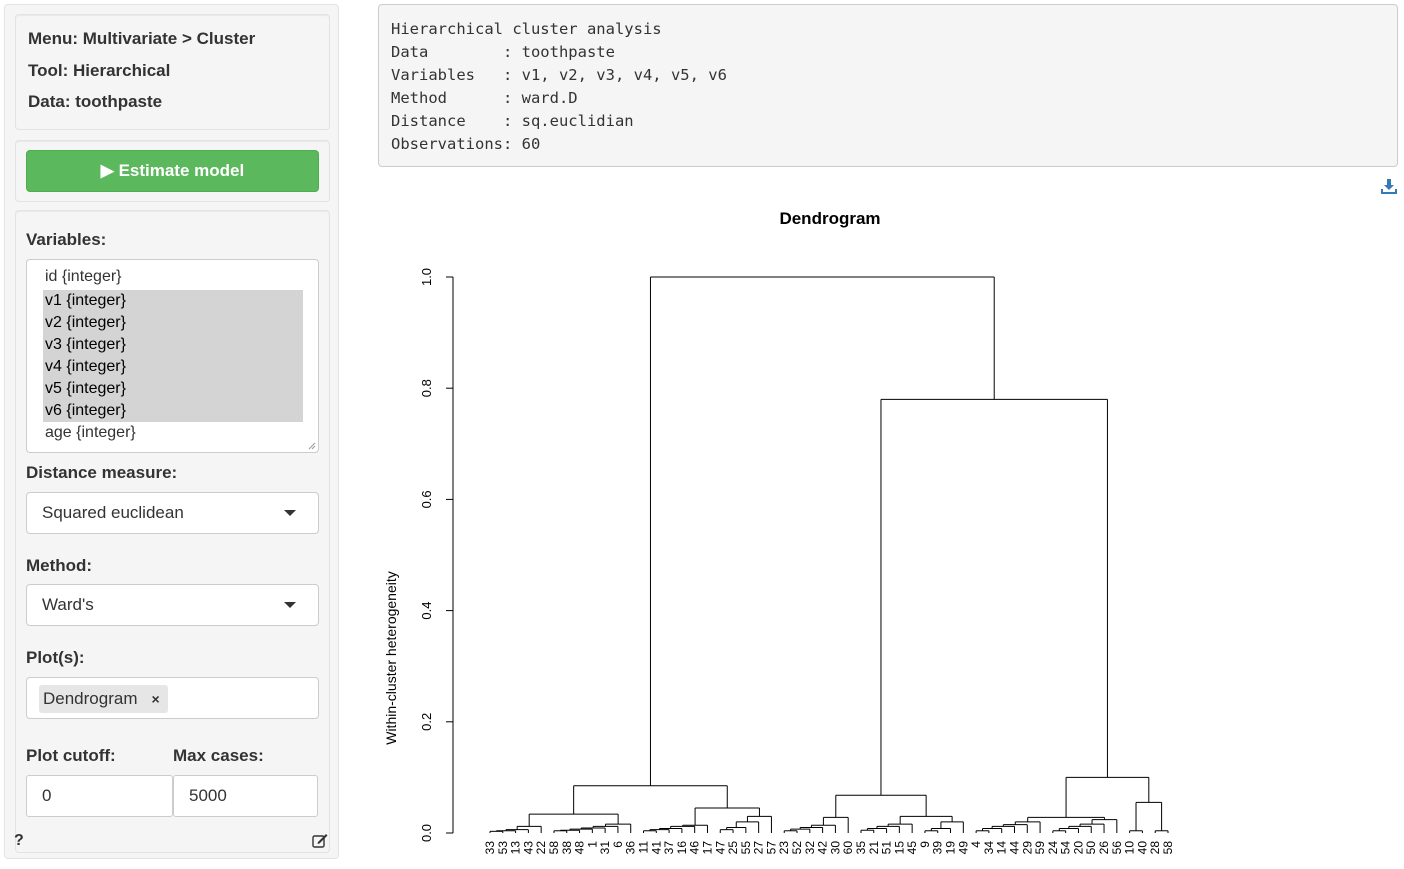 Image resolution: width=1404 pixels, height=869 pixels. What do you see at coordinates (874, 848) in the screenshot?
I see `leaf-label: 21` at bounding box center [874, 848].